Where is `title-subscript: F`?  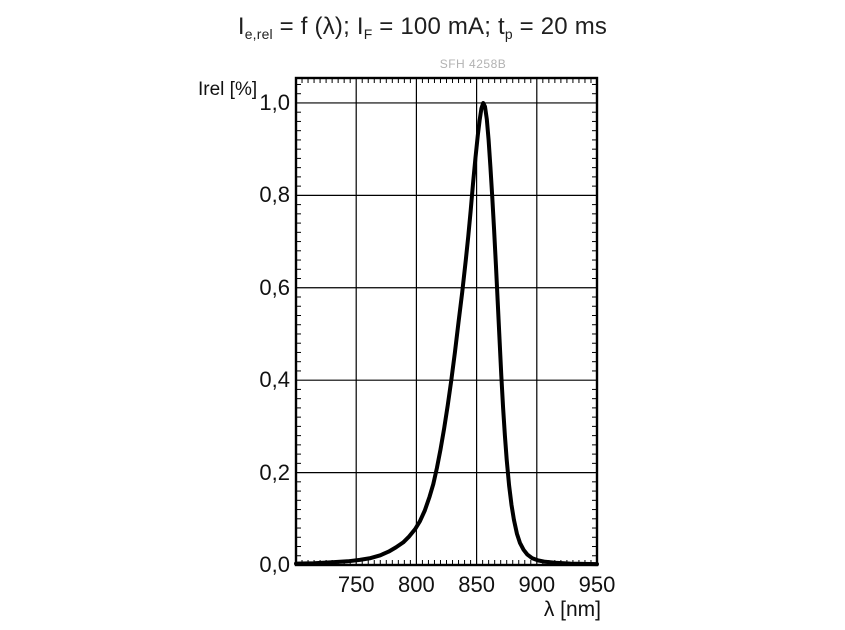 title-subscript: F is located at coordinates (368, 33).